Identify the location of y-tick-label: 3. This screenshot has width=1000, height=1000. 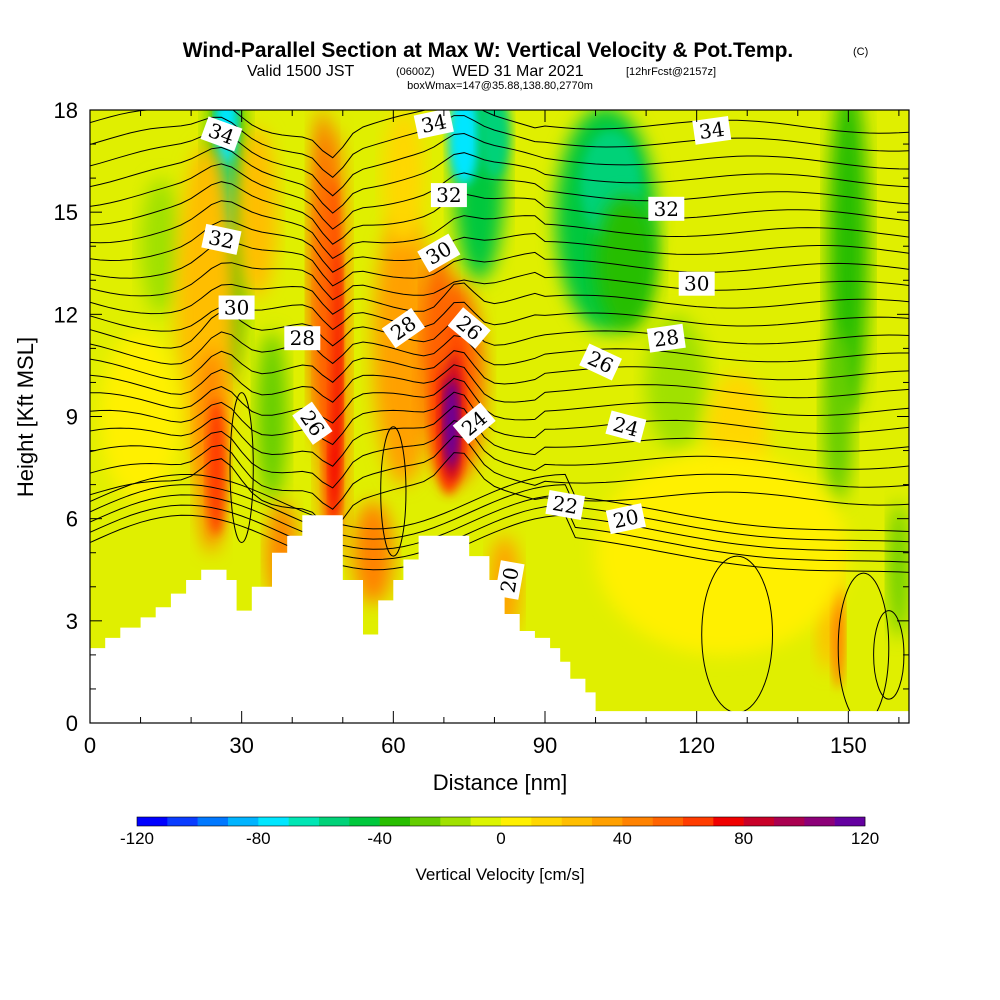
(72, 621).